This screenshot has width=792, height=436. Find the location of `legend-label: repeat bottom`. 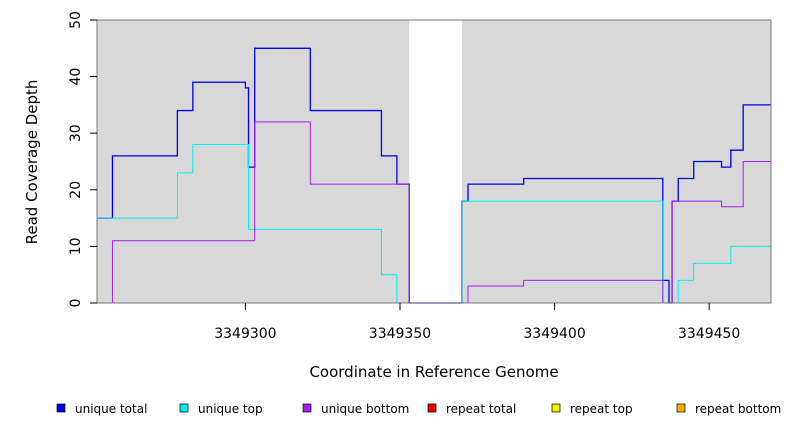

legend-label: repeat bottom is located at coordinates (738, 409).